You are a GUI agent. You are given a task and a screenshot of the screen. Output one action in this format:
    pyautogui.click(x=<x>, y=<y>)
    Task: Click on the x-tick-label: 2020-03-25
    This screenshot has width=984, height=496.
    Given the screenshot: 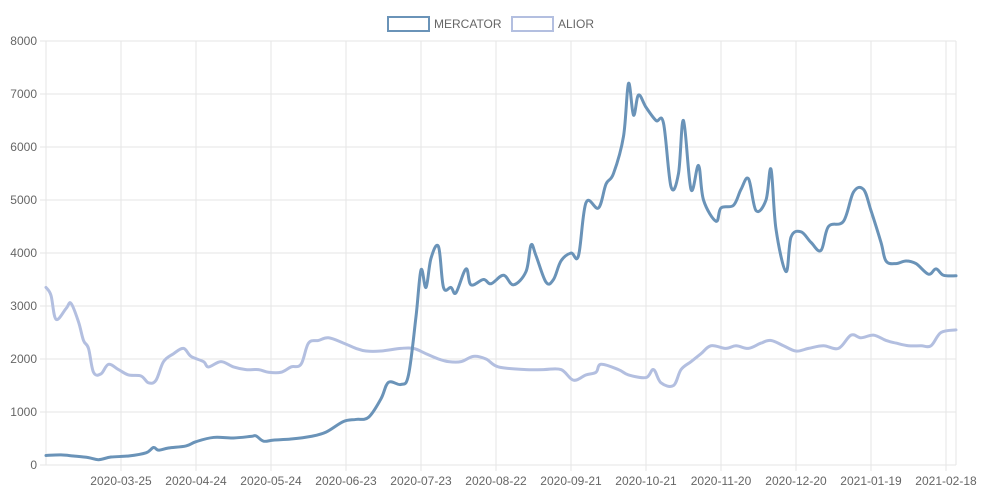 What is the action you would take?
    pyautogui.click(x=121, y=481)
    